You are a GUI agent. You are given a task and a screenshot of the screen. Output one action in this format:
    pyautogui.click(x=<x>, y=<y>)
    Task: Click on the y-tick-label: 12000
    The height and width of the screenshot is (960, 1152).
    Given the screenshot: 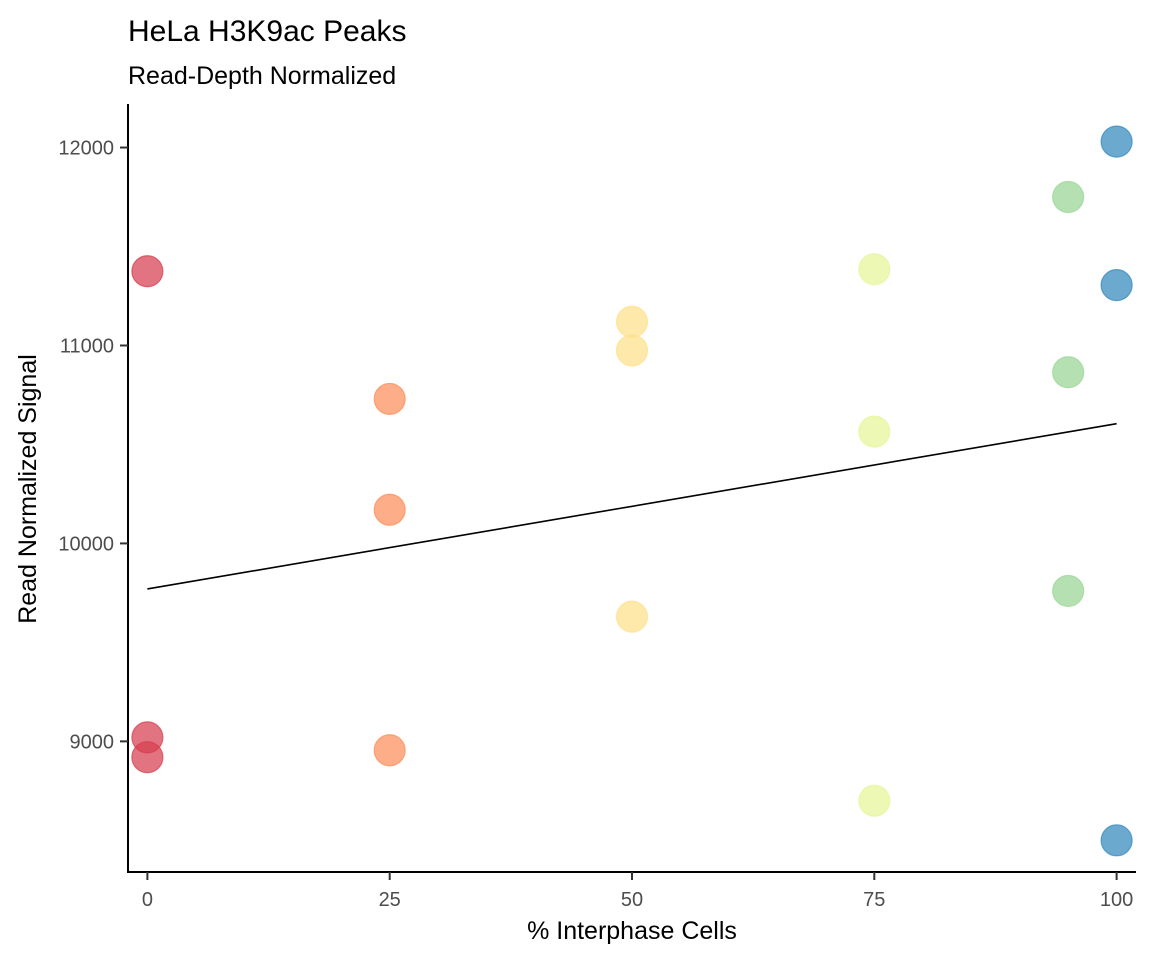 What is the action you would take?
    pyautogui.click(x=86, y=149)
    